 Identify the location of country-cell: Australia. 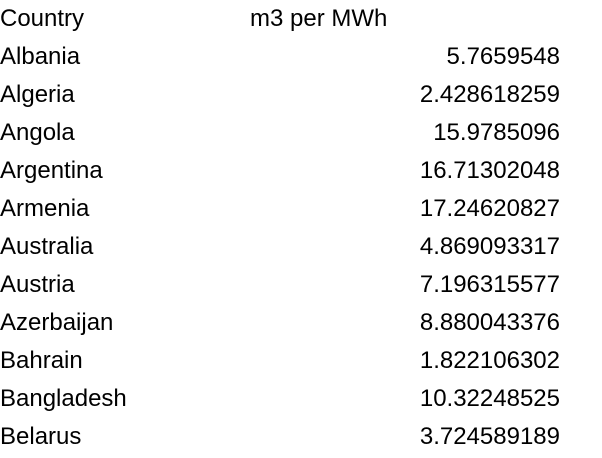
(47, 246).